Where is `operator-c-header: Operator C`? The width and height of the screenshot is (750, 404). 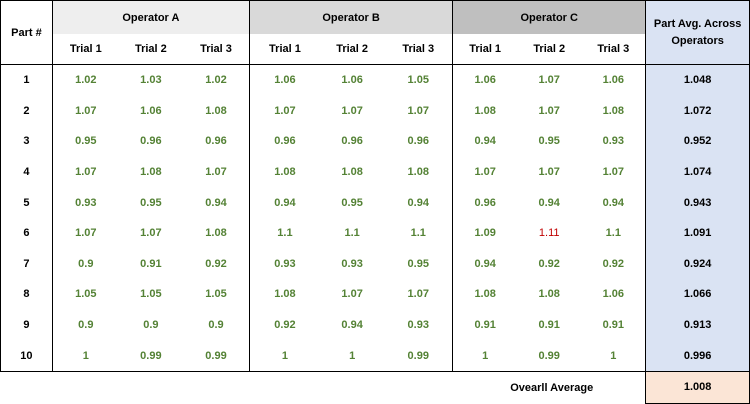 operator-c-header: Operator C is located at coordinates (549, 17).